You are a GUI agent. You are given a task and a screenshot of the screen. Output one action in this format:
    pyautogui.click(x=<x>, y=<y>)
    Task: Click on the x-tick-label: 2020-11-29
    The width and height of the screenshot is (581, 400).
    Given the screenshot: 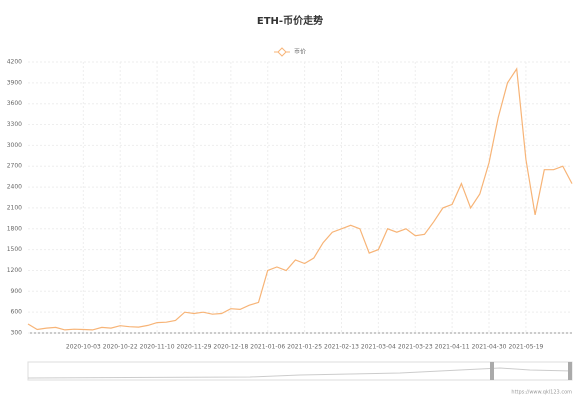 What is the action you would take?
    pyautogui.click(x=194, y=347)
    